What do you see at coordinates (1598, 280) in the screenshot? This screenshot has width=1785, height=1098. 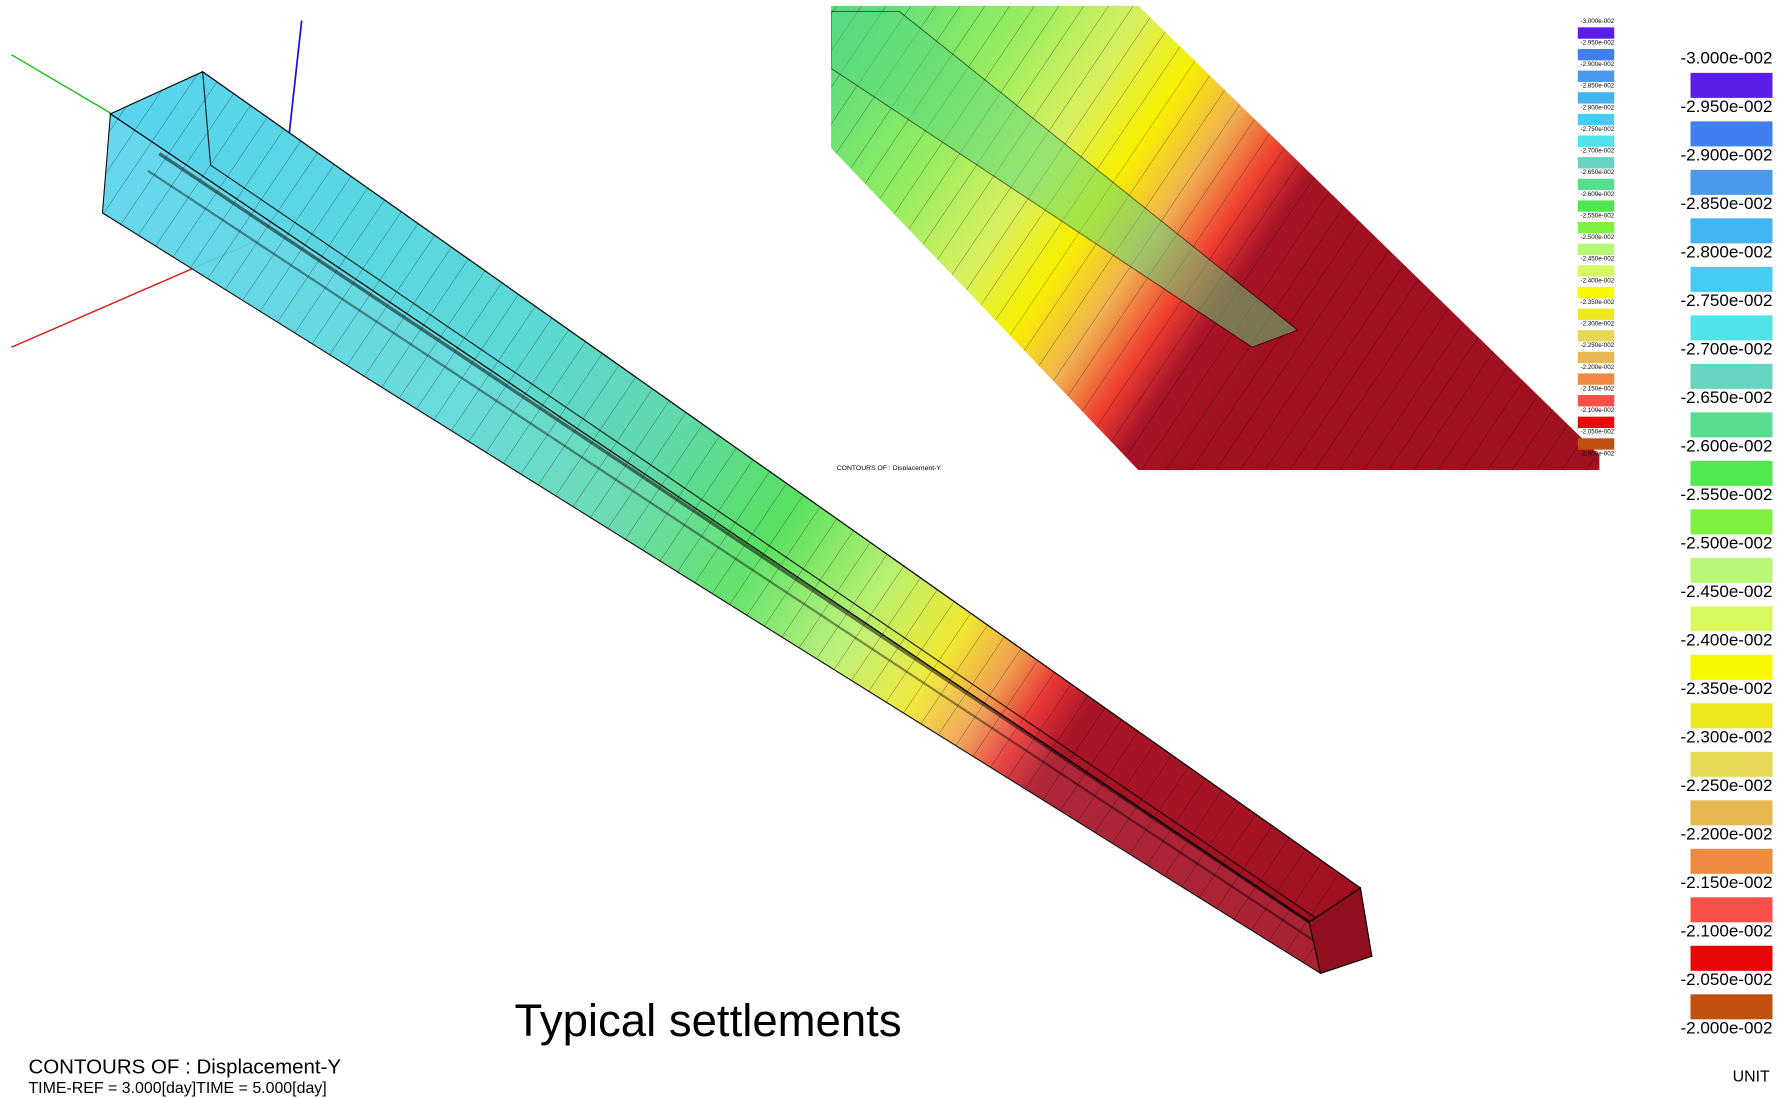 I see `inset-legend-label: -2.400e-002` at bounding box center [1598, 280].